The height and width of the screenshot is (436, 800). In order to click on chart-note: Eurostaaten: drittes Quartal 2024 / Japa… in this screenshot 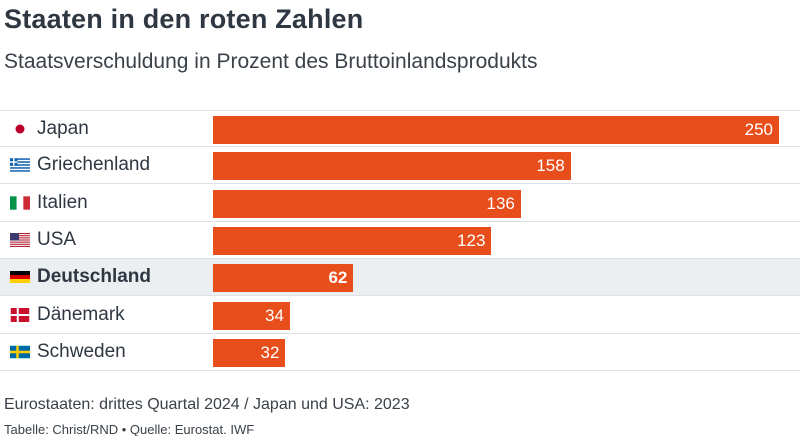, I will do `click(207, 404)`.